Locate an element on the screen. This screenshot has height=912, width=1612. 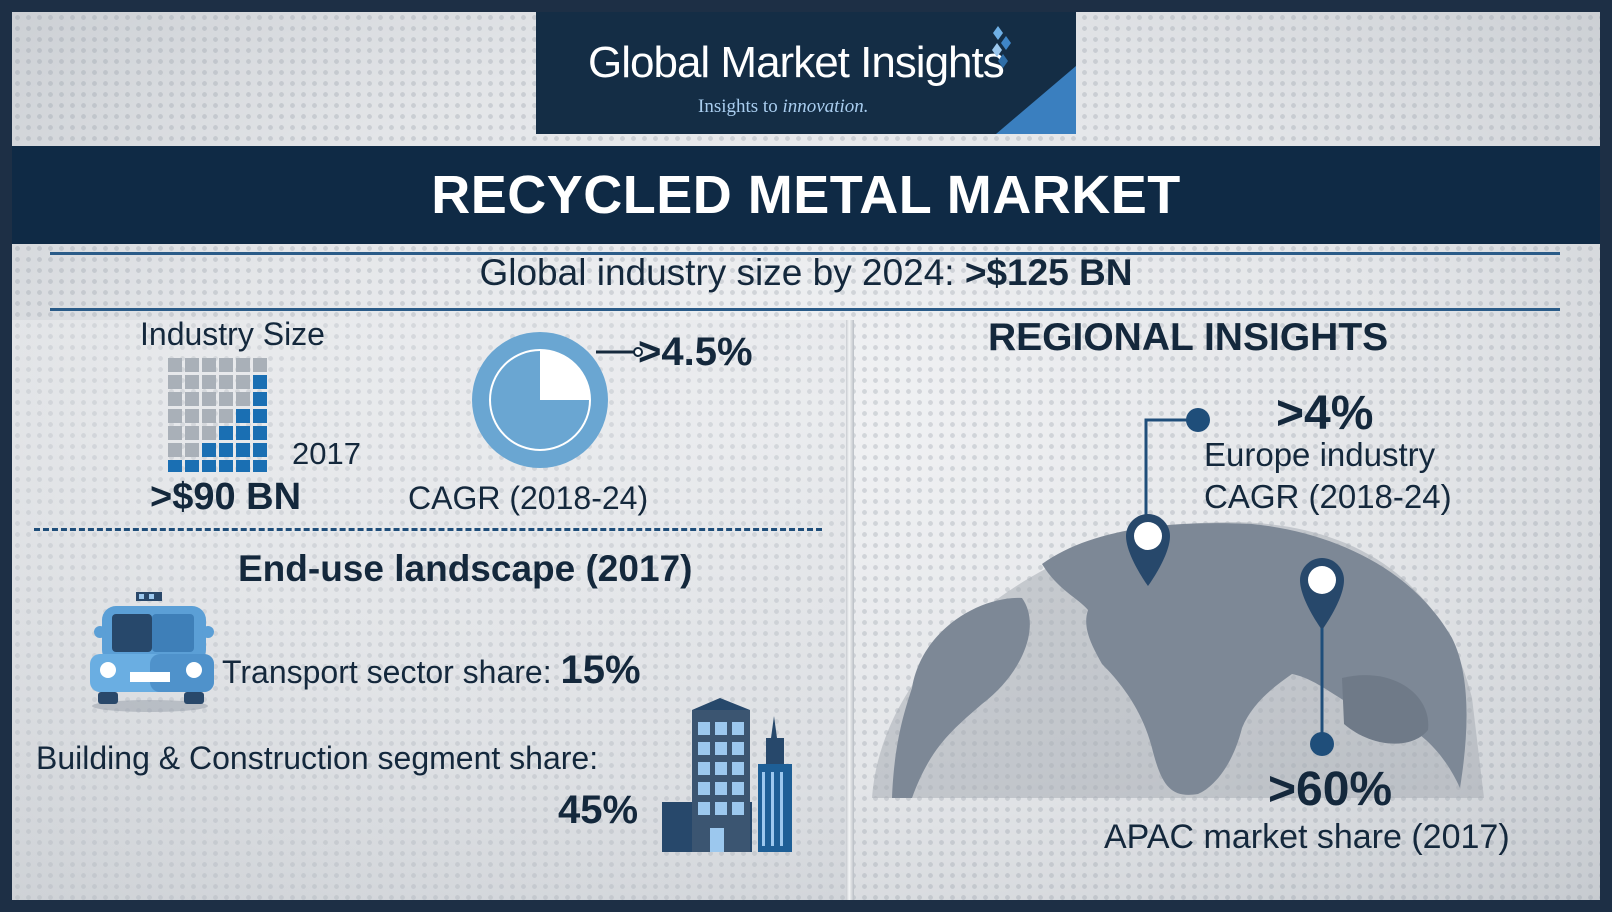
global-size-line: Global industry size by 2024: >$125 BN is located at coordinates (806, 273).